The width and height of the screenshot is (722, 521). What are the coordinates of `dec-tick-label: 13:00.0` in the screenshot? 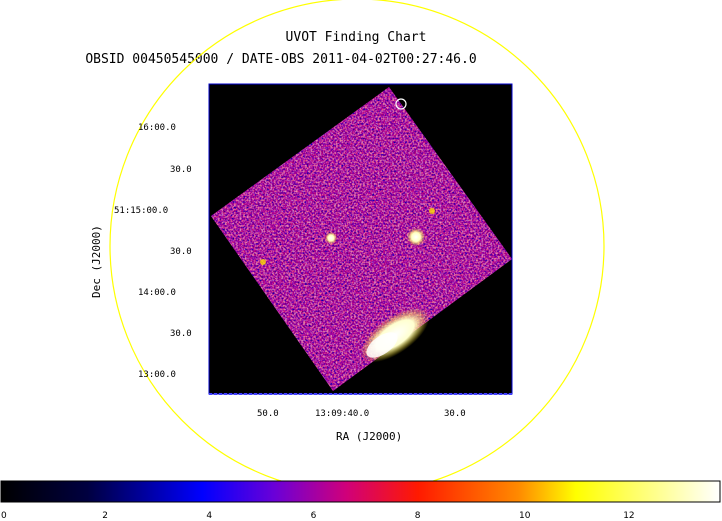 It's located at (157, 375).